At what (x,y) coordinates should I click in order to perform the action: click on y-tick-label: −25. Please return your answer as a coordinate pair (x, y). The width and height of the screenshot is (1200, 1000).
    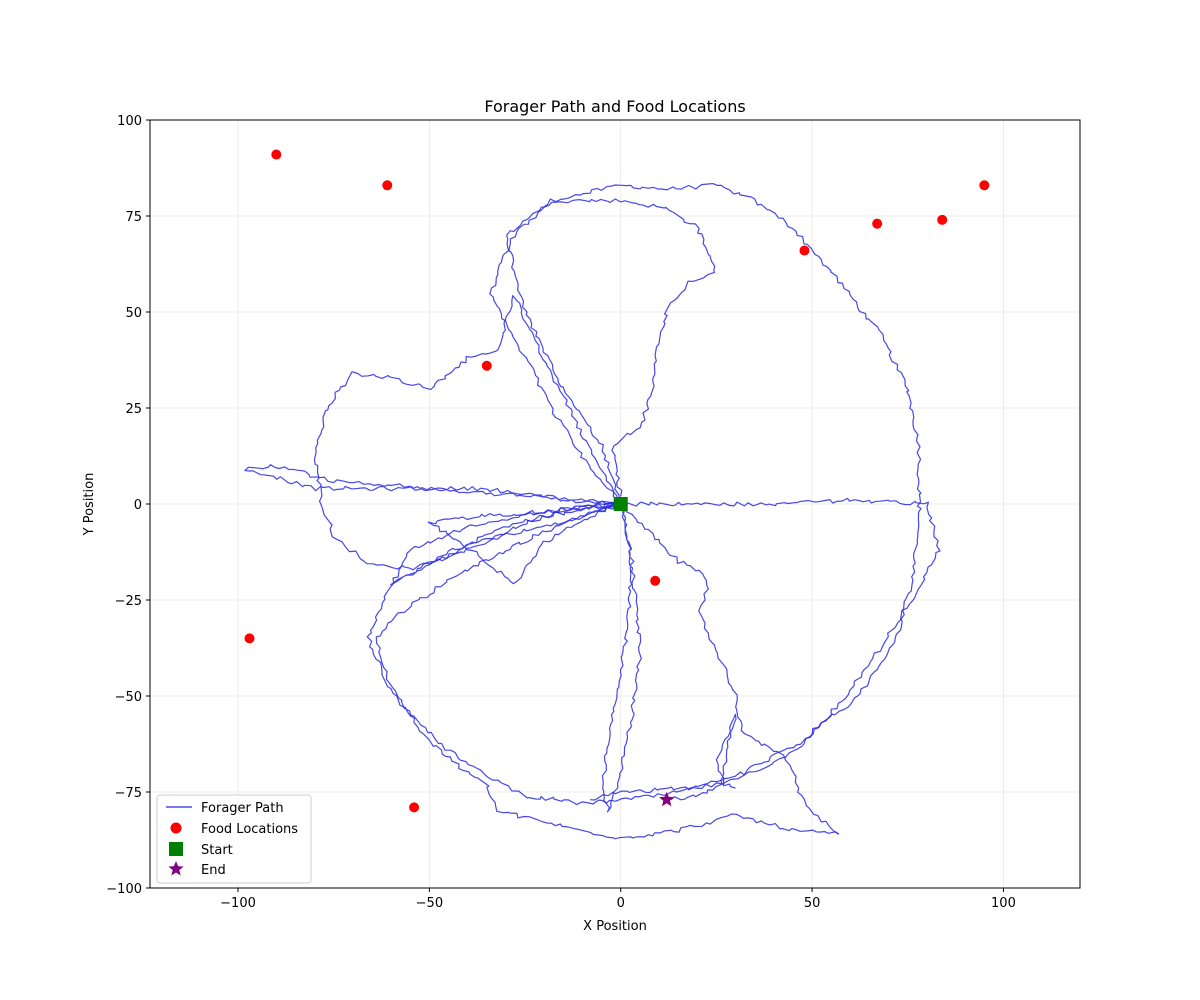
    Looking at the image, I should click on (128, 601).